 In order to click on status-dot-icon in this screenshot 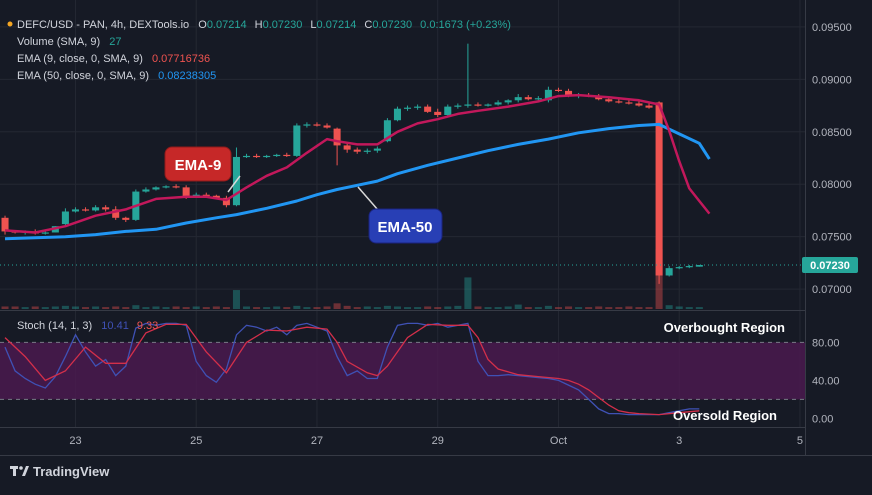, I will do `click(10, 24)`.